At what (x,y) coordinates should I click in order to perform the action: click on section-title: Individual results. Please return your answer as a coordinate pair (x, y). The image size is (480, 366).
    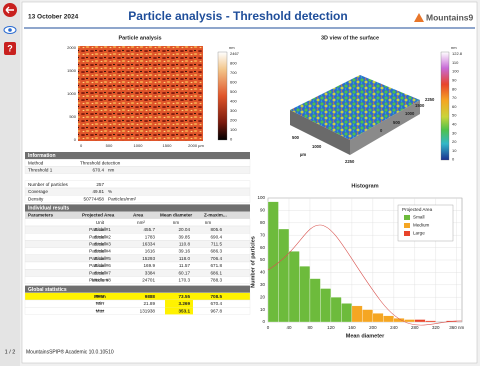
    Looking at the image, I should click on (48, 209).